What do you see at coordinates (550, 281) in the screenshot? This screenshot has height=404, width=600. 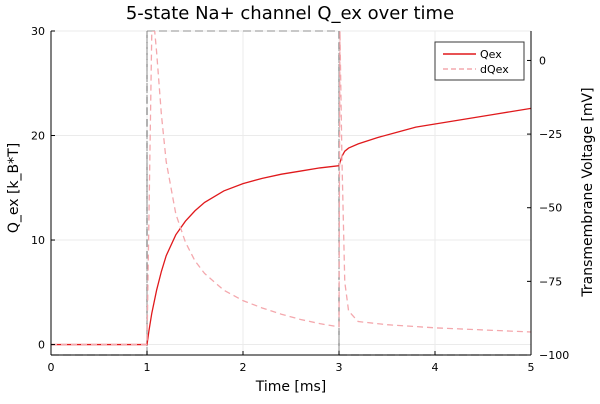 I see `y2-tick-label: −75` at bounding box center [550, 281].